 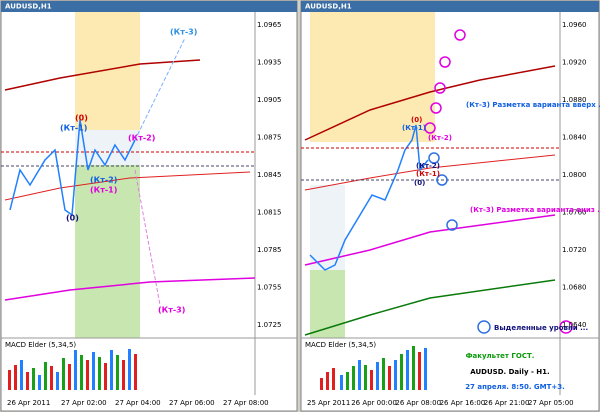 I want to click on price-tick-label: 1.0840, so click(x=574, y=138).